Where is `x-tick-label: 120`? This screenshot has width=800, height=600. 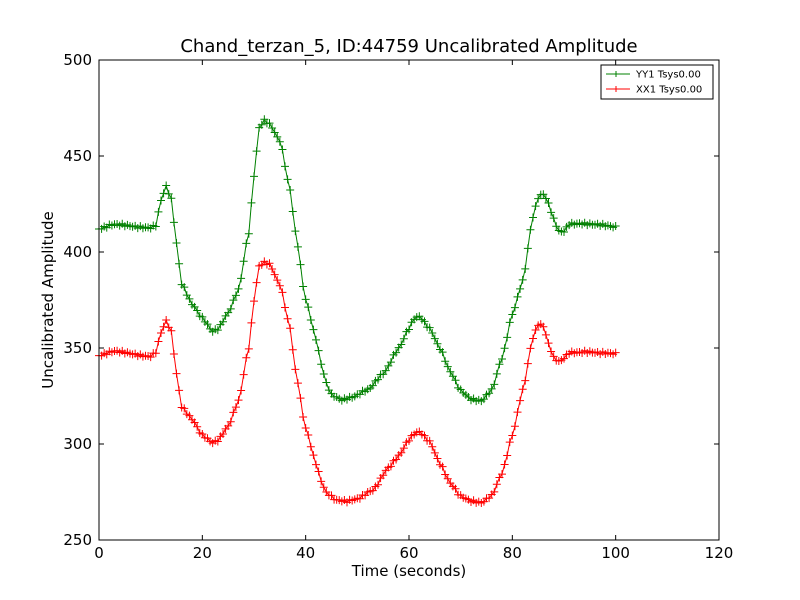 x-tick-label: 120 is located at coordinates (719, 553).